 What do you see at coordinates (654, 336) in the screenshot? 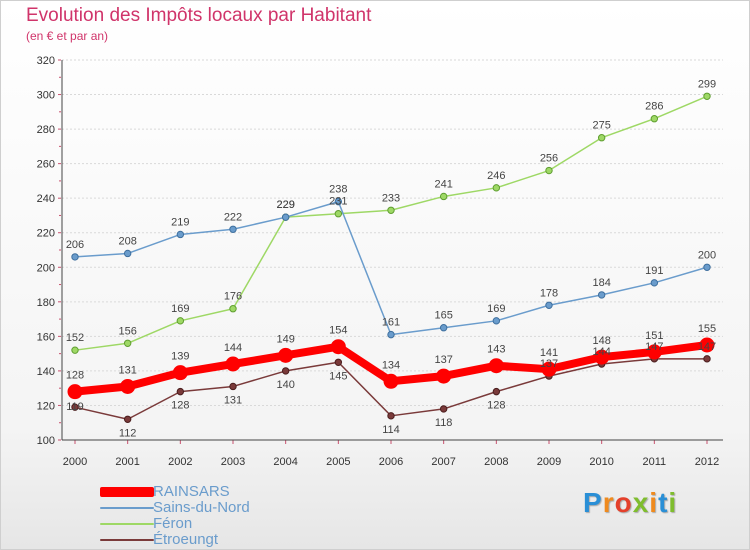
I see `data-label-rainsars: 151` at bounding box center [654, 336].